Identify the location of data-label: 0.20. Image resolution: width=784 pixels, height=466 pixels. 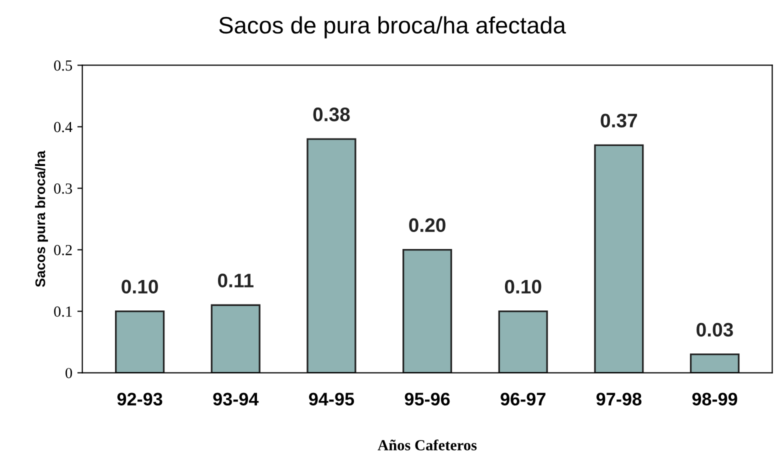
(427, 225).